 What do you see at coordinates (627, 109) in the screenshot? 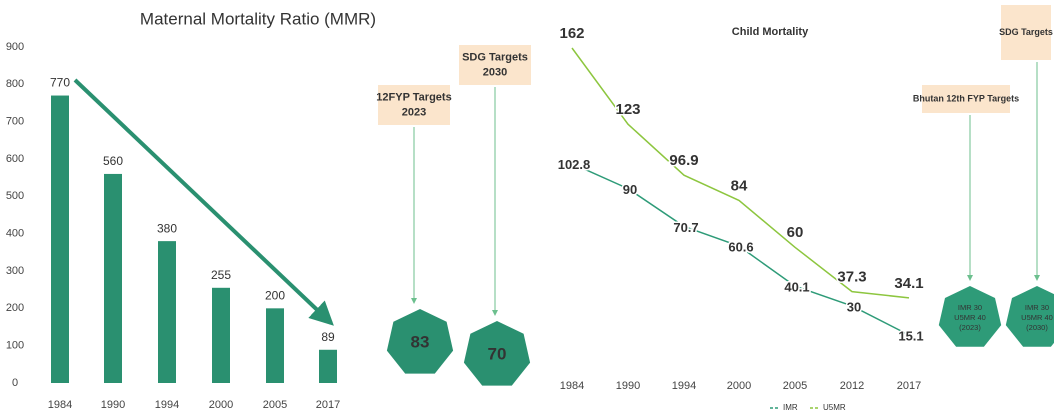
I see `value-label: 123` at bounding box center [627, 109].